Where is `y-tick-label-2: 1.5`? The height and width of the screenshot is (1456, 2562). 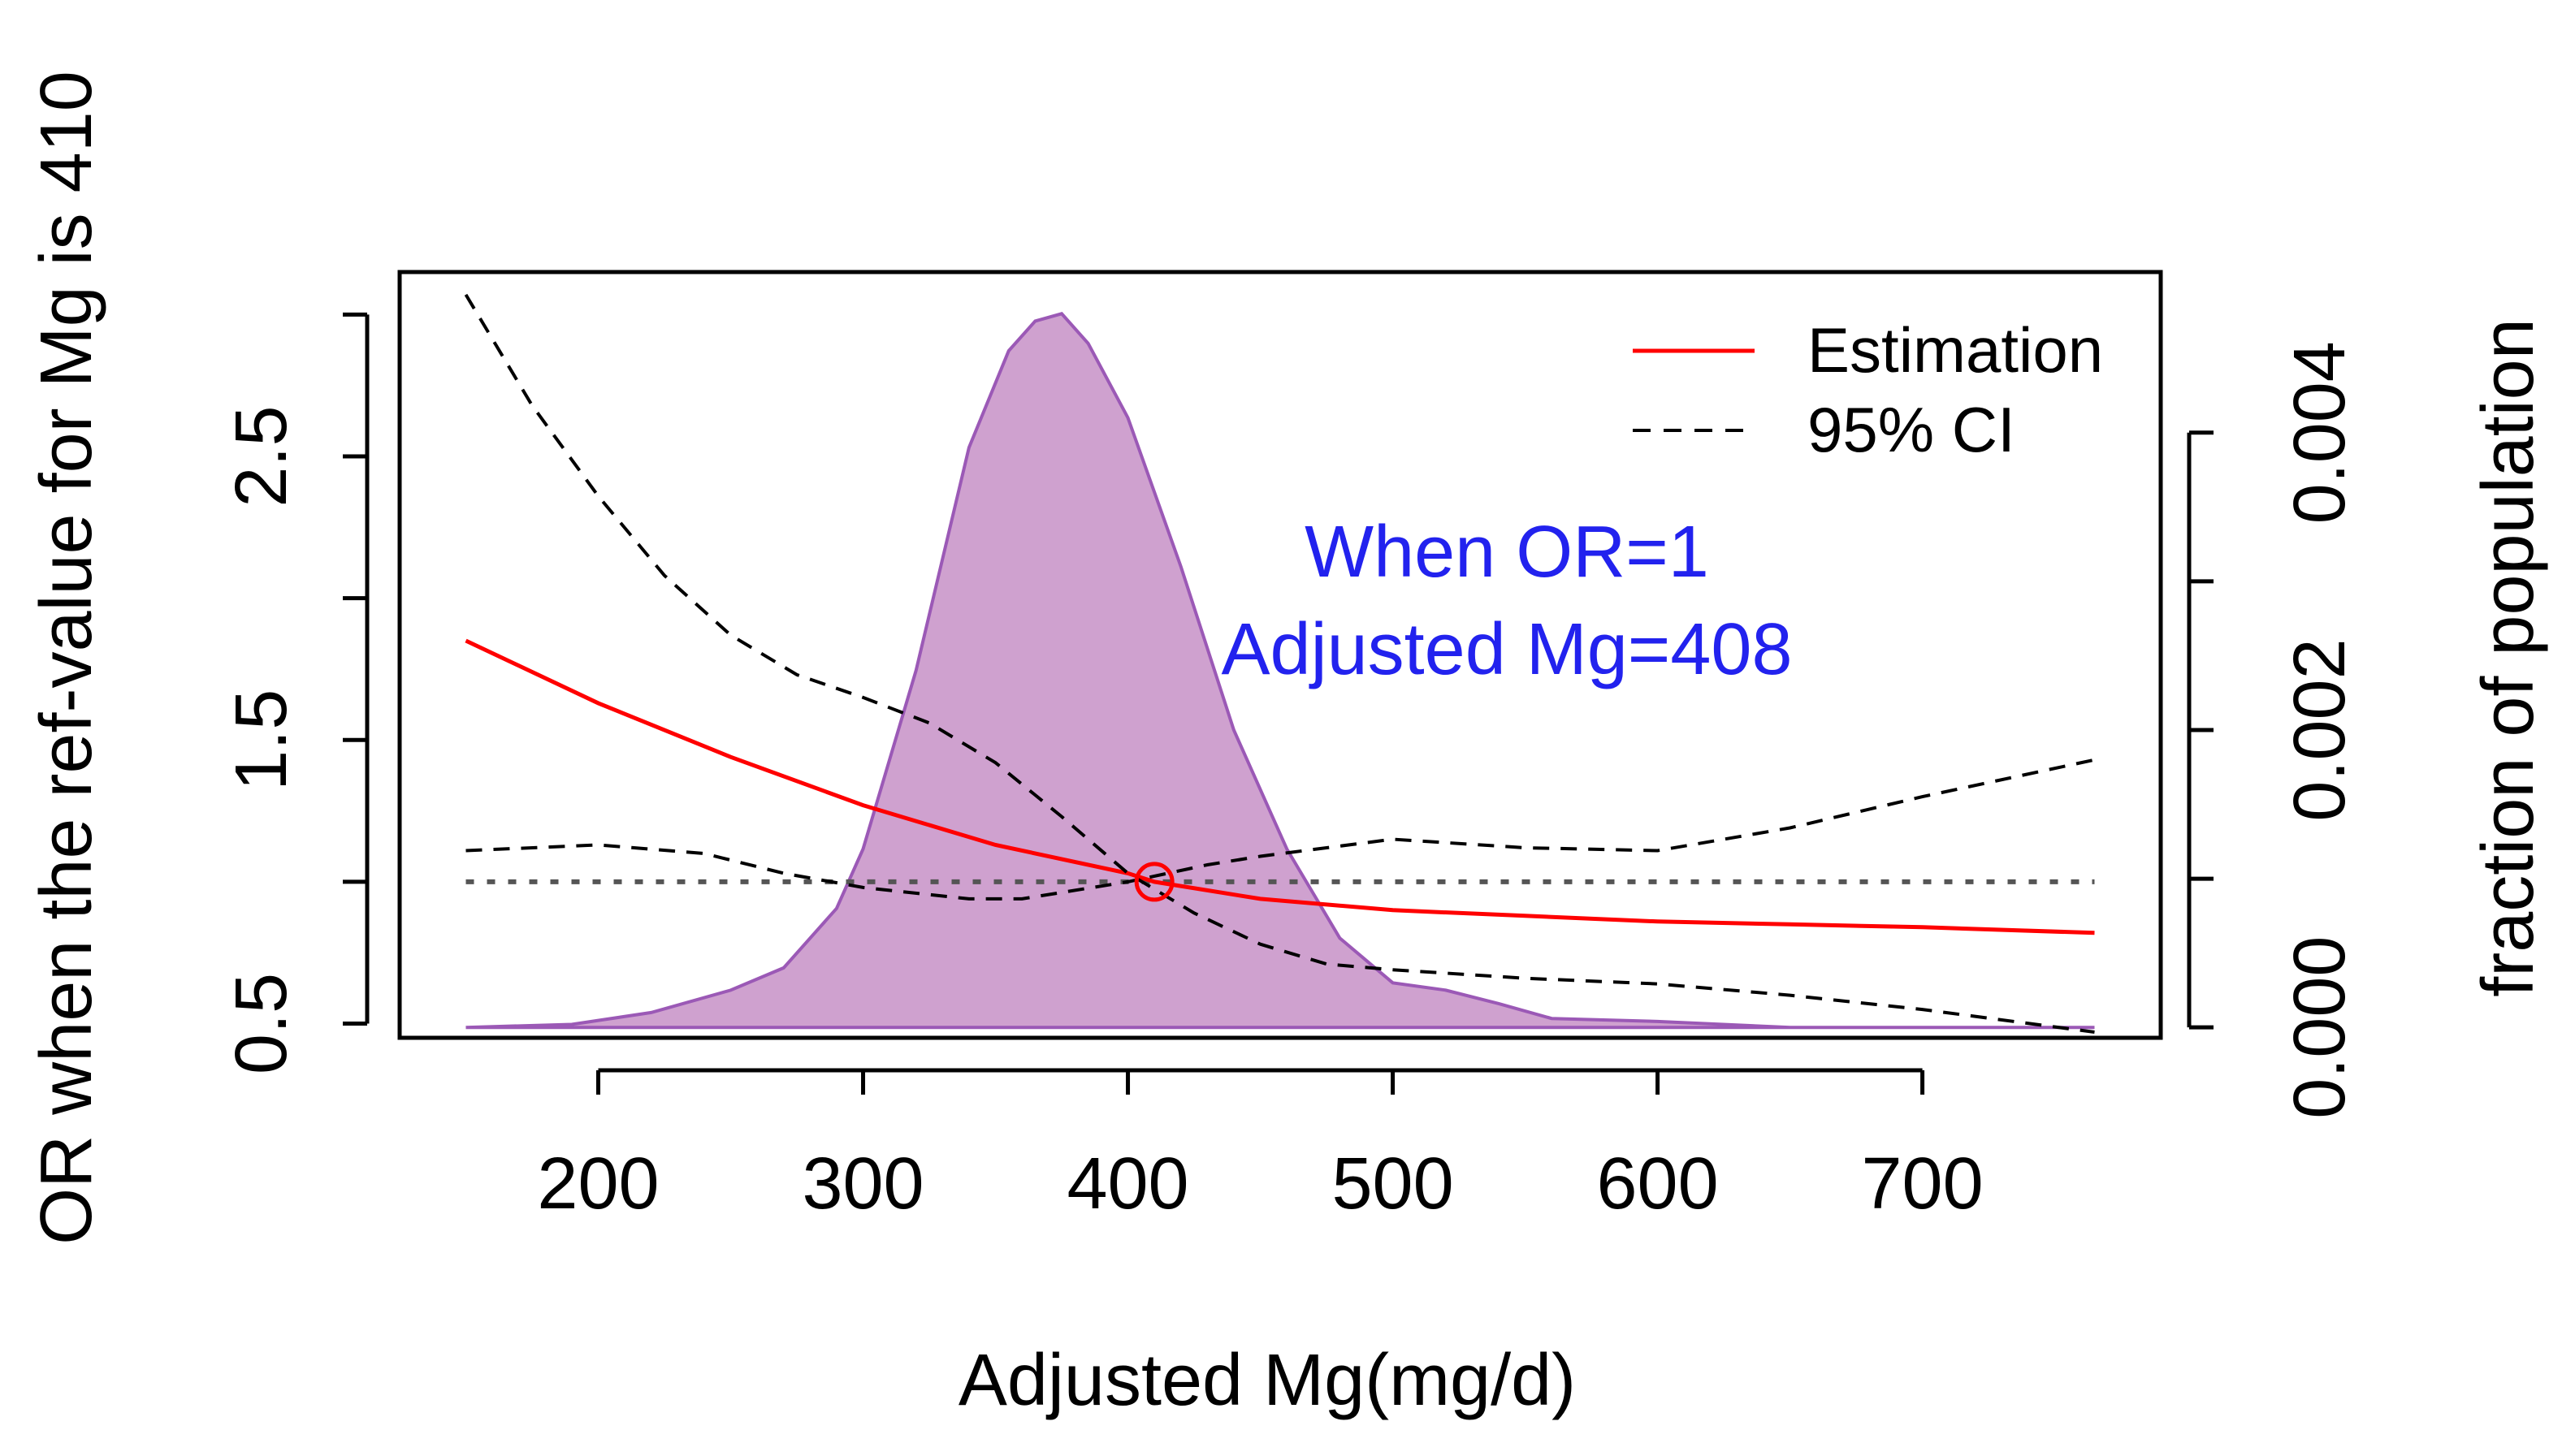
y-tick-label-2: 1.5 is located at coordinates (261, 740).